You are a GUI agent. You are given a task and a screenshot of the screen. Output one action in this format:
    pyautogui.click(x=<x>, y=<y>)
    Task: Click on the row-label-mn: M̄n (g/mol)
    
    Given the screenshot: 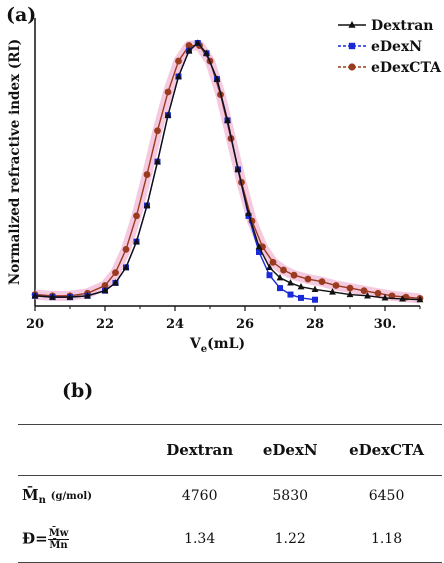 What is the action you would take?
    pyautogui.click(x=84, y=496)
    